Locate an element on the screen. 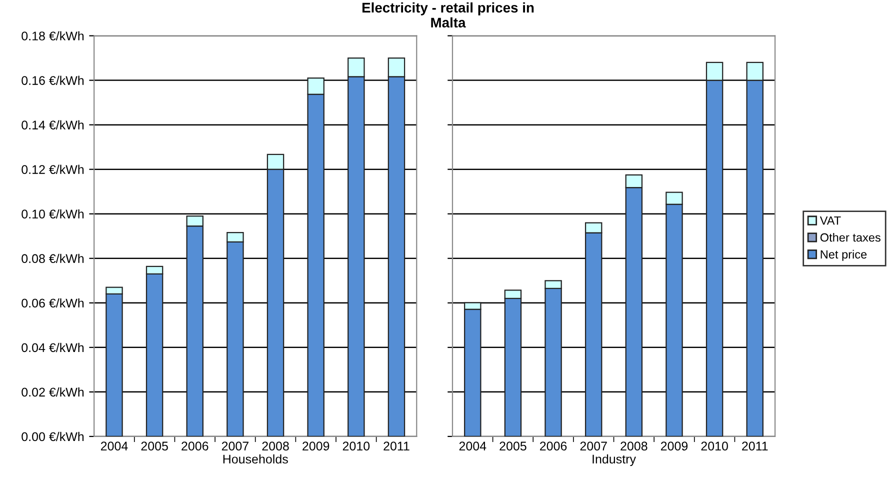 The image size is (896, 477). y-tick-label: 0.10 €/kWh is located at coordinates (53, 214).